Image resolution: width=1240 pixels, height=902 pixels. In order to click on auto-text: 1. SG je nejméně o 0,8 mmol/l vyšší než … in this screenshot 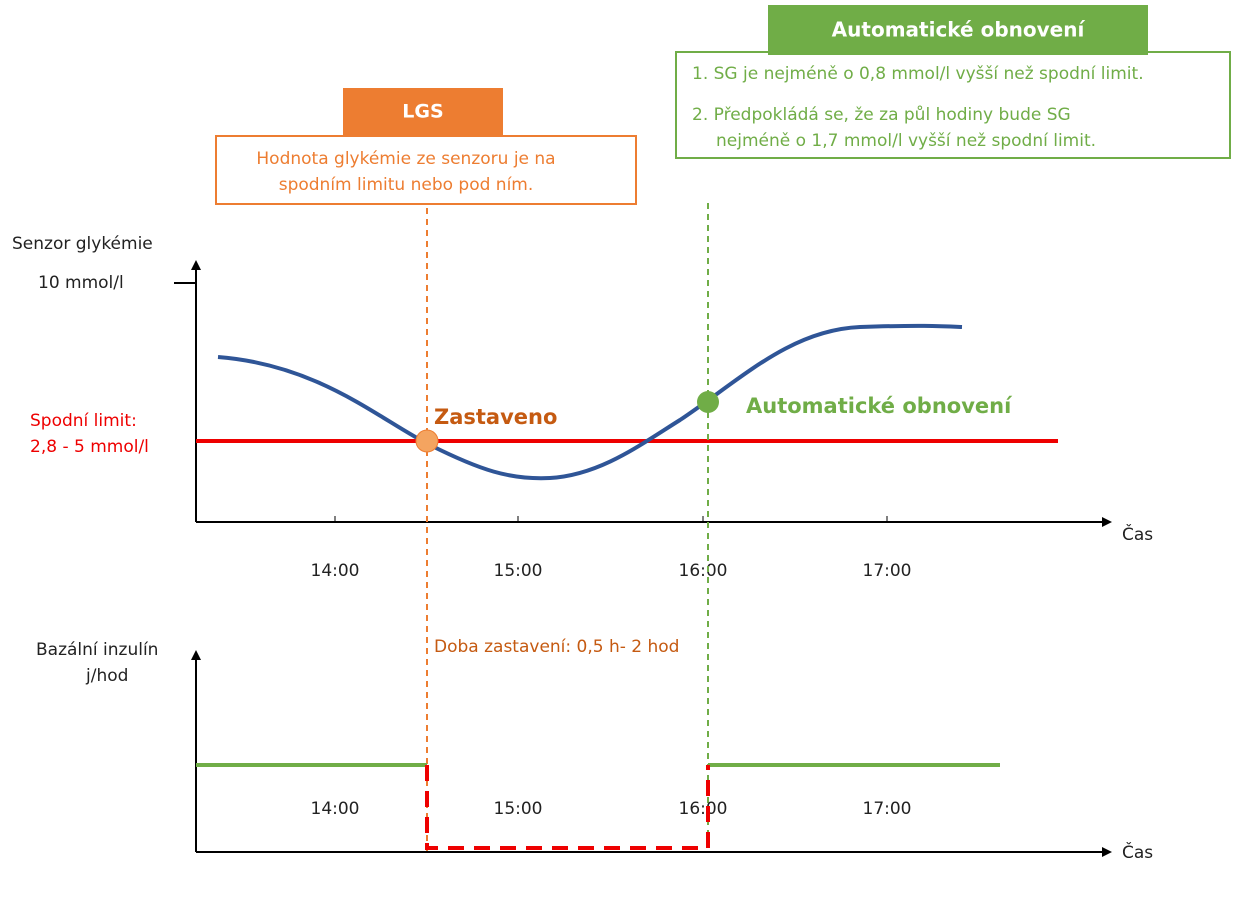, I will do `click(918, 74)`.